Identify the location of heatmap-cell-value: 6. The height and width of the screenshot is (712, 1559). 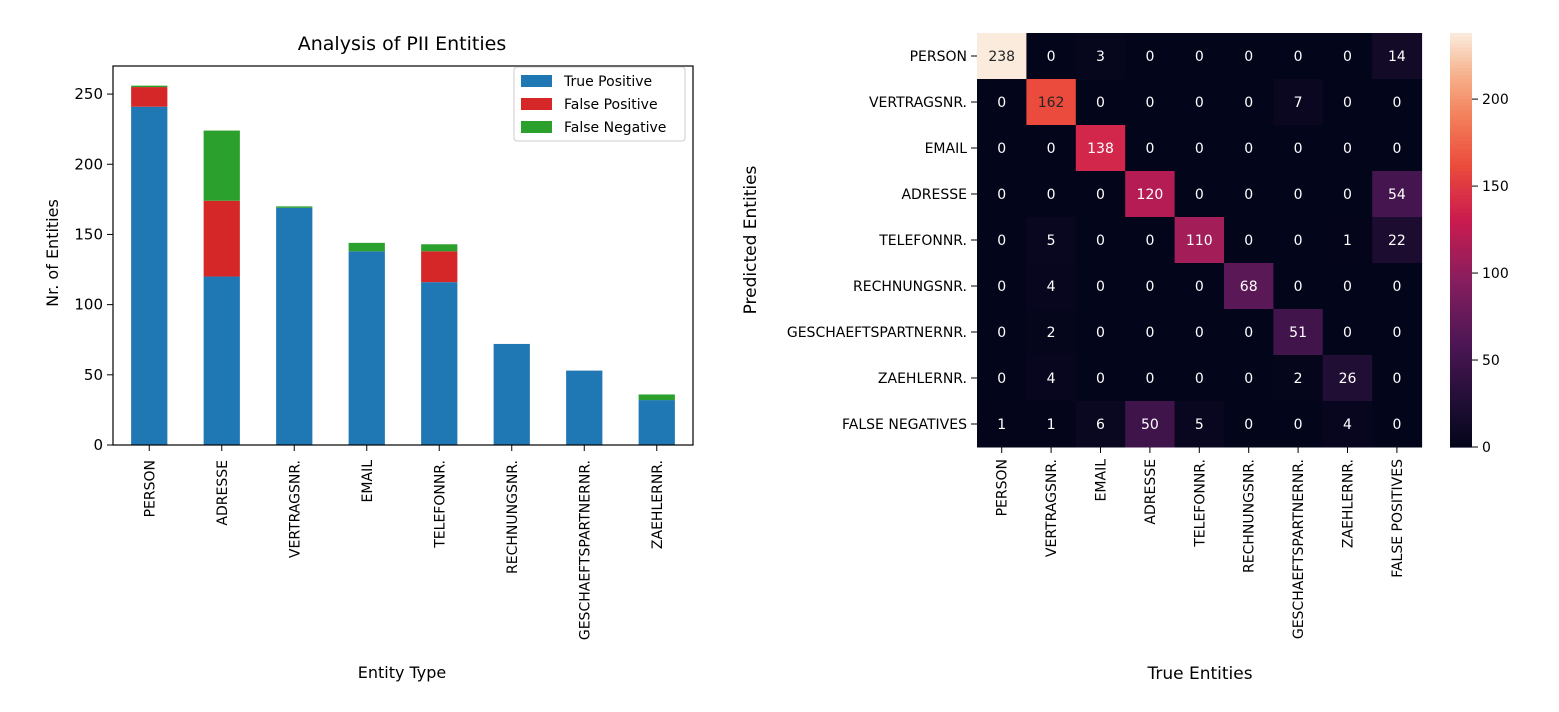
(1100, 425).